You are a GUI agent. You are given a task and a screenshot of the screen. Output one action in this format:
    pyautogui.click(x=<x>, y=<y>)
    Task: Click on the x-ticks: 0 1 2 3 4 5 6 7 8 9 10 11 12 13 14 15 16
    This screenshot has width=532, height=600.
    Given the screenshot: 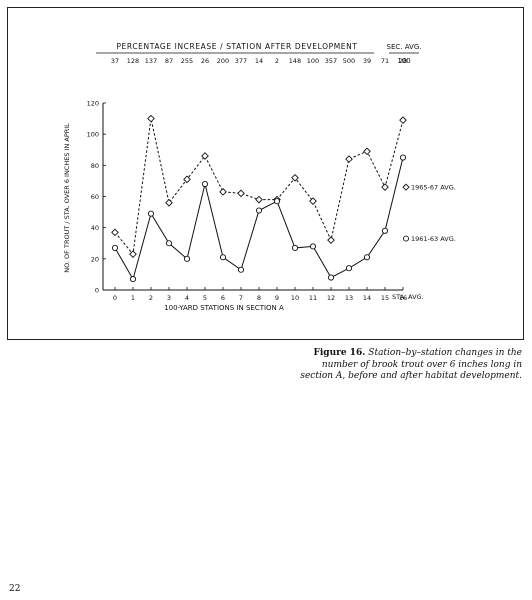 What is the action you would take?
    pyautogui.click(x=260, y=294)
    